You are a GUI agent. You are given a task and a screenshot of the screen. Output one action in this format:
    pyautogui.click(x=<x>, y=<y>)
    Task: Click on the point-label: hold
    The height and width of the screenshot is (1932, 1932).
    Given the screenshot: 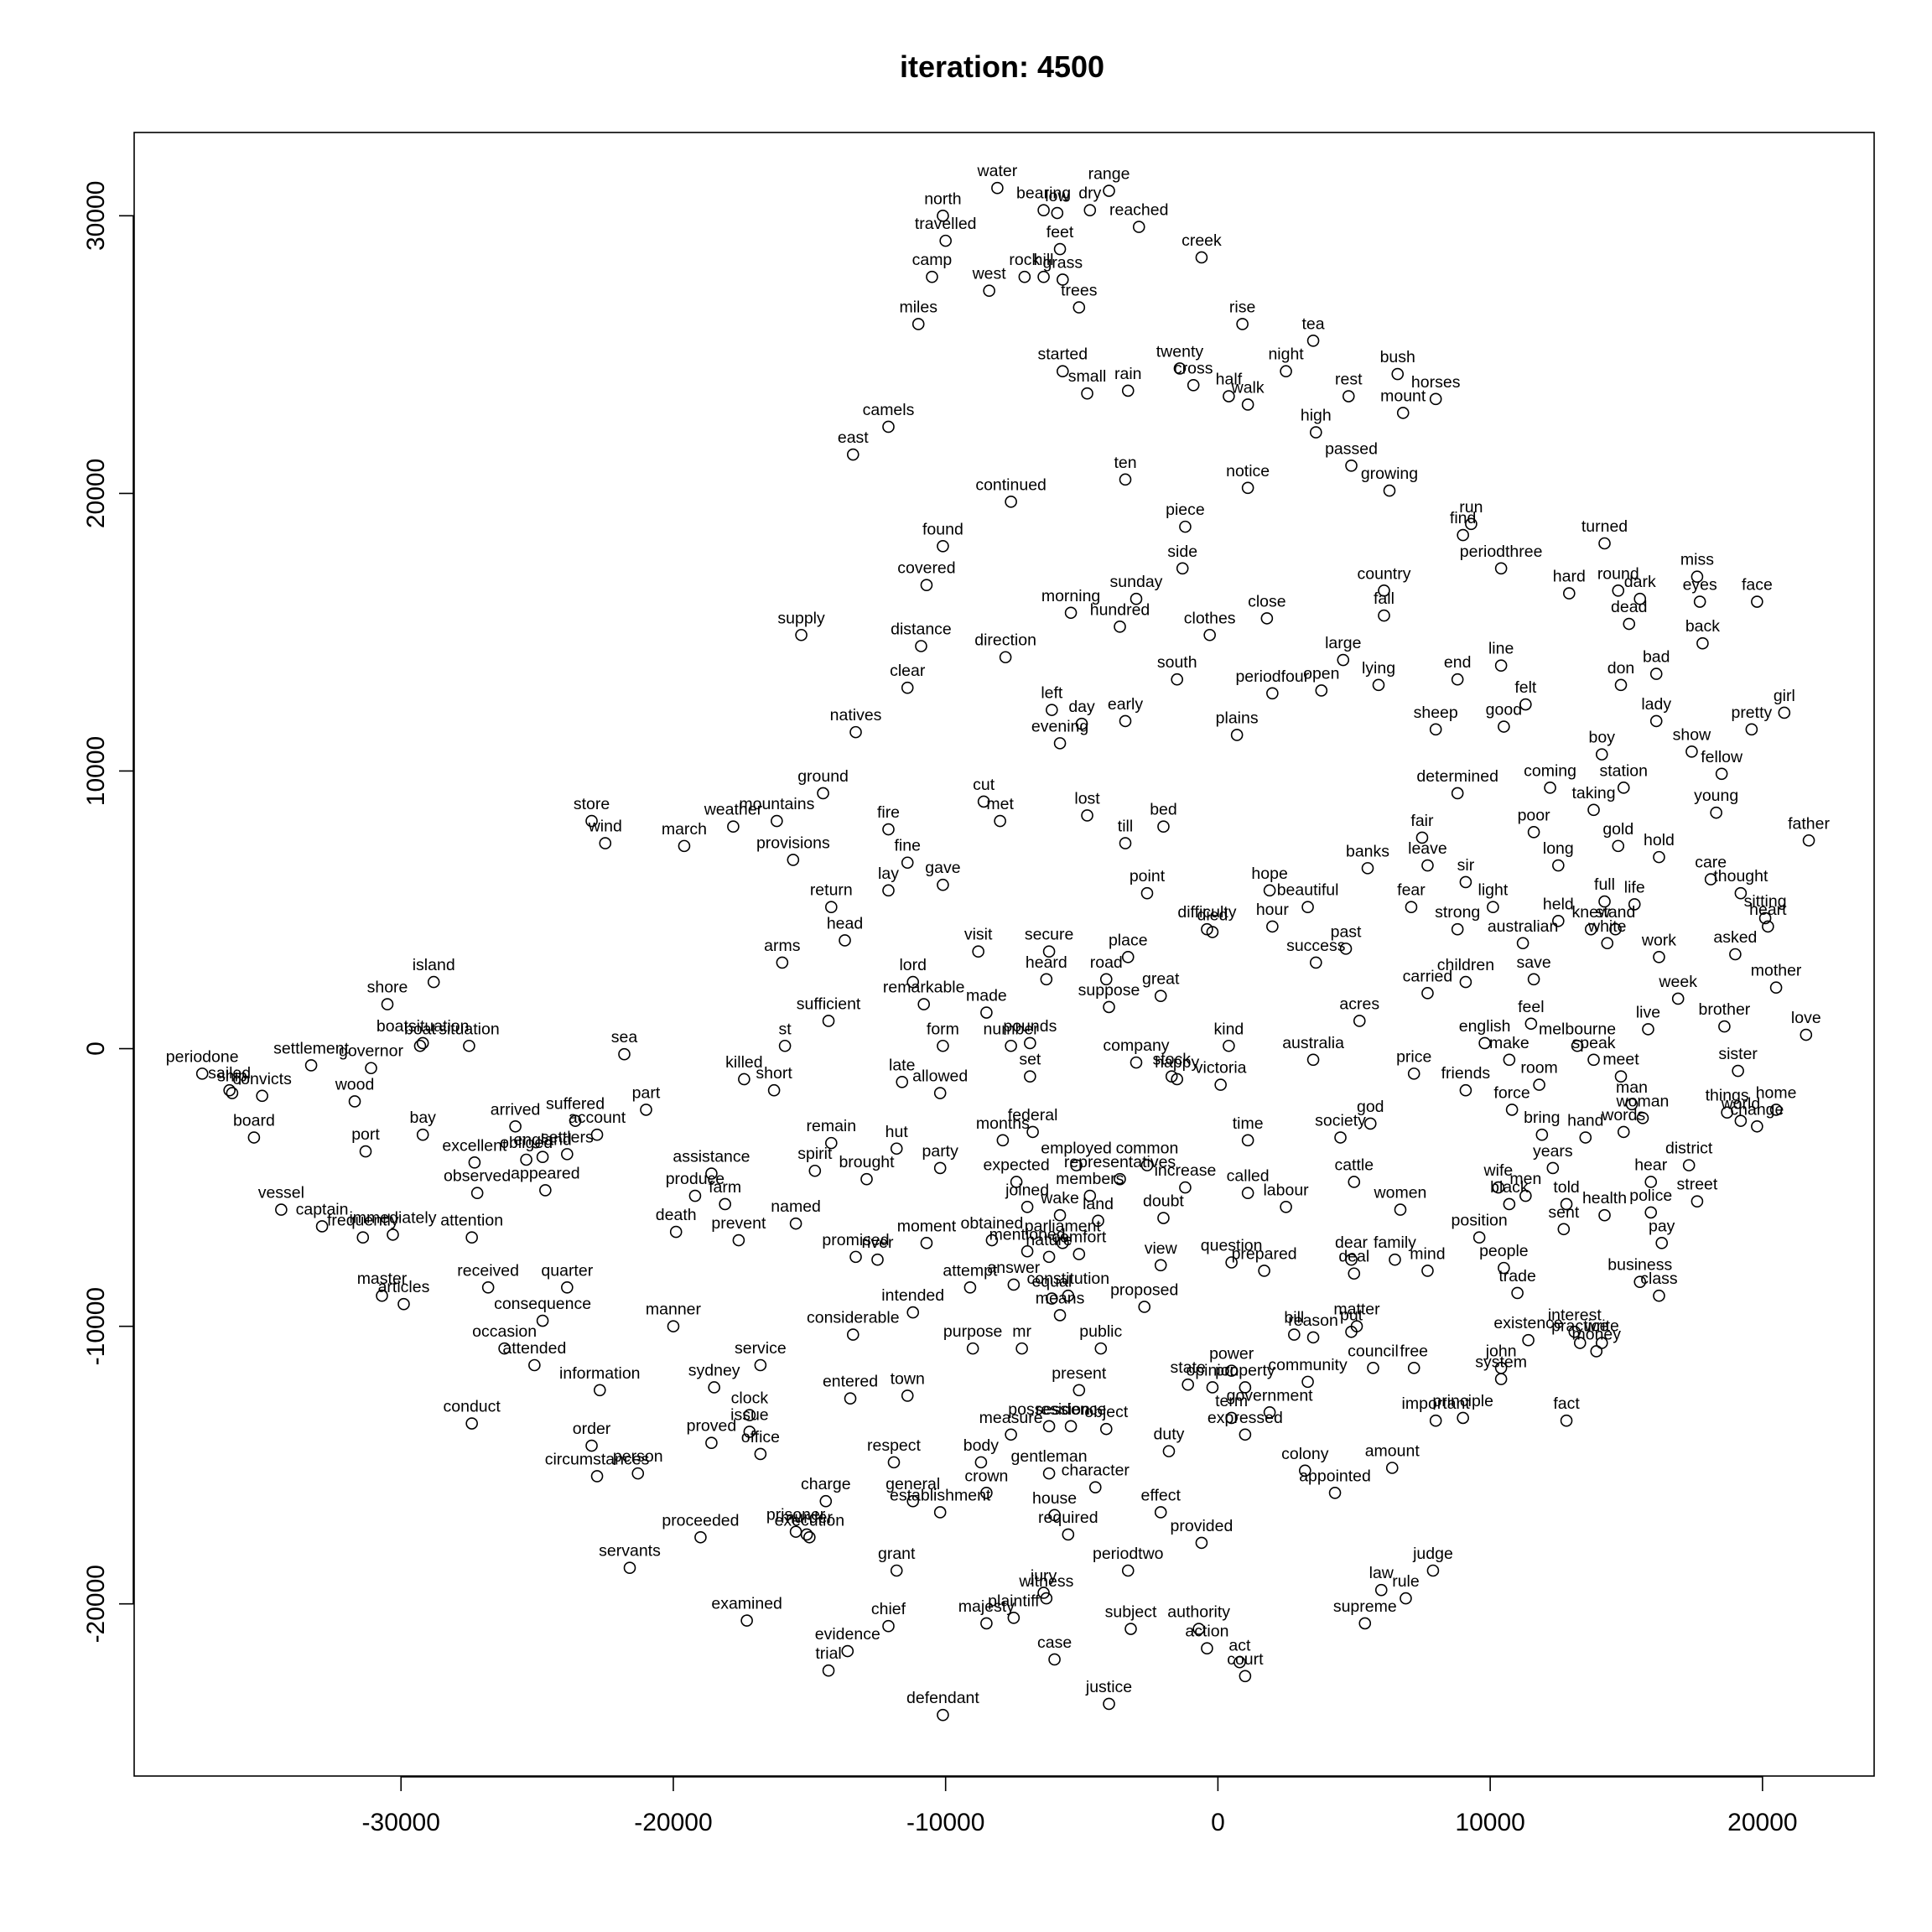 What is the action you would take?
    pyautogui.click(x=1659, y=840)
    